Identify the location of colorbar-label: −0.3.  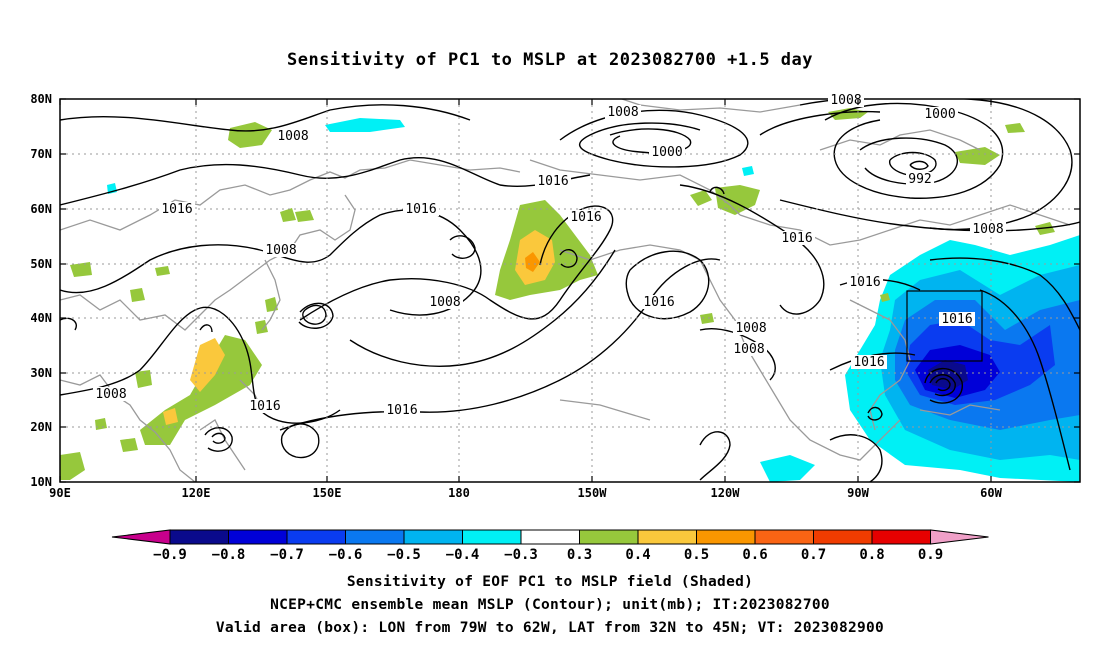
(521, 555).